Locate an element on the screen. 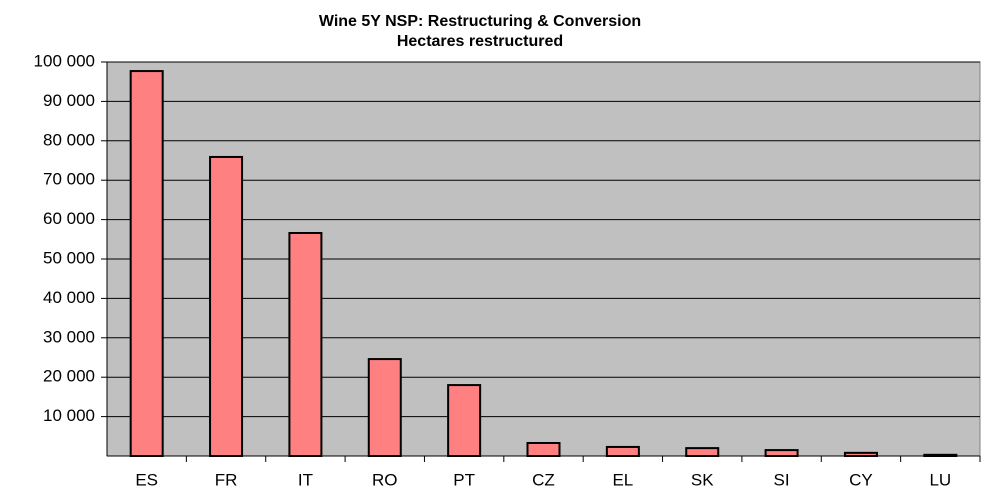 The height and width of the screenshot is (492, 984). y-tick-label: 40 000 is located at coordinates (69, 297).